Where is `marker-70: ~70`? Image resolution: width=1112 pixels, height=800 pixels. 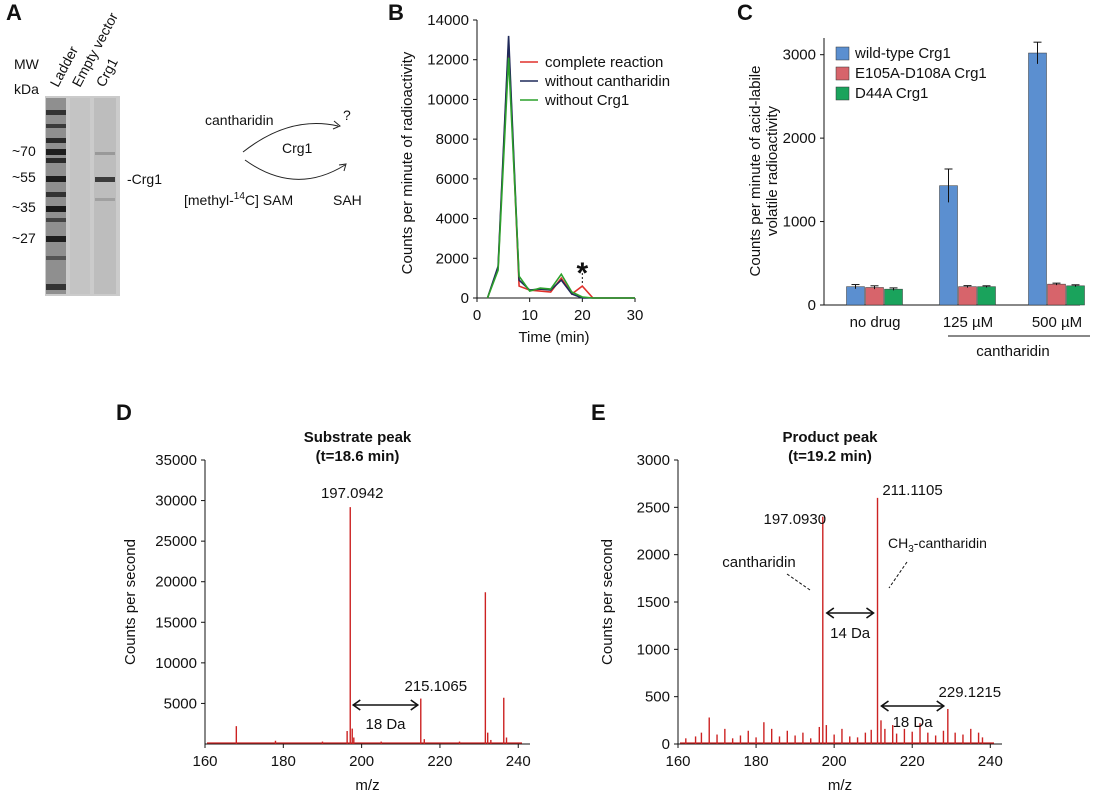 marker-70: ~70 is located at coordinates (24, 151).